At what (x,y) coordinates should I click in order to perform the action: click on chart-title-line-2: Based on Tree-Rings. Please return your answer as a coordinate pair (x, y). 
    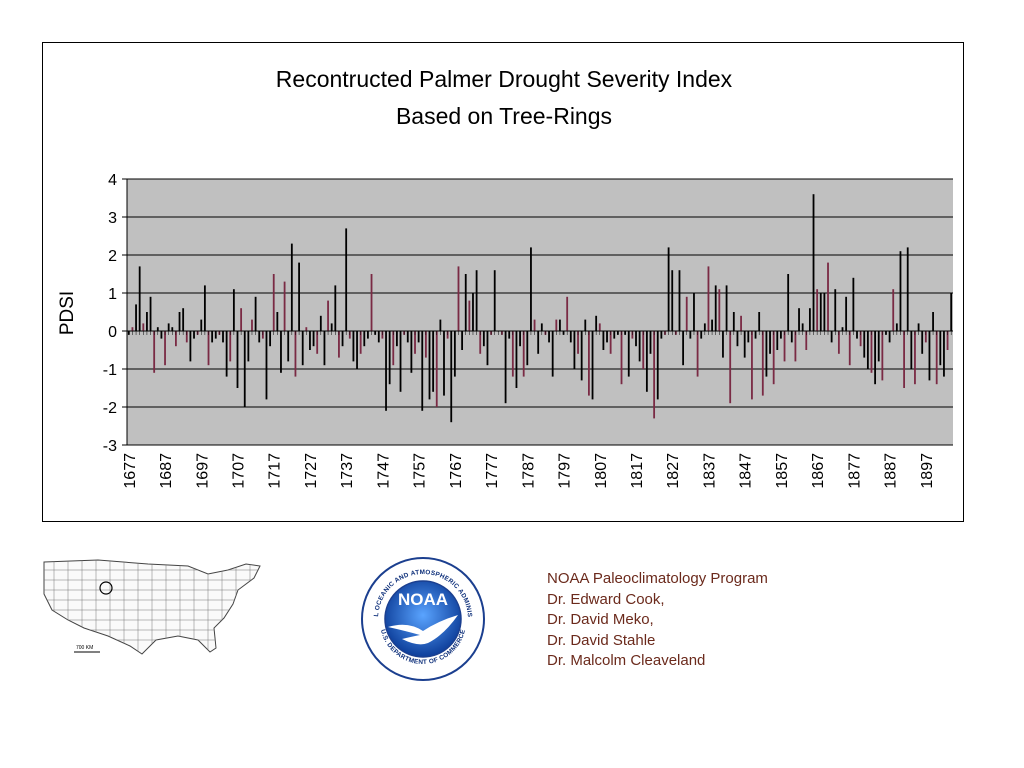
    Looking at the image, I should click on (504, 116).